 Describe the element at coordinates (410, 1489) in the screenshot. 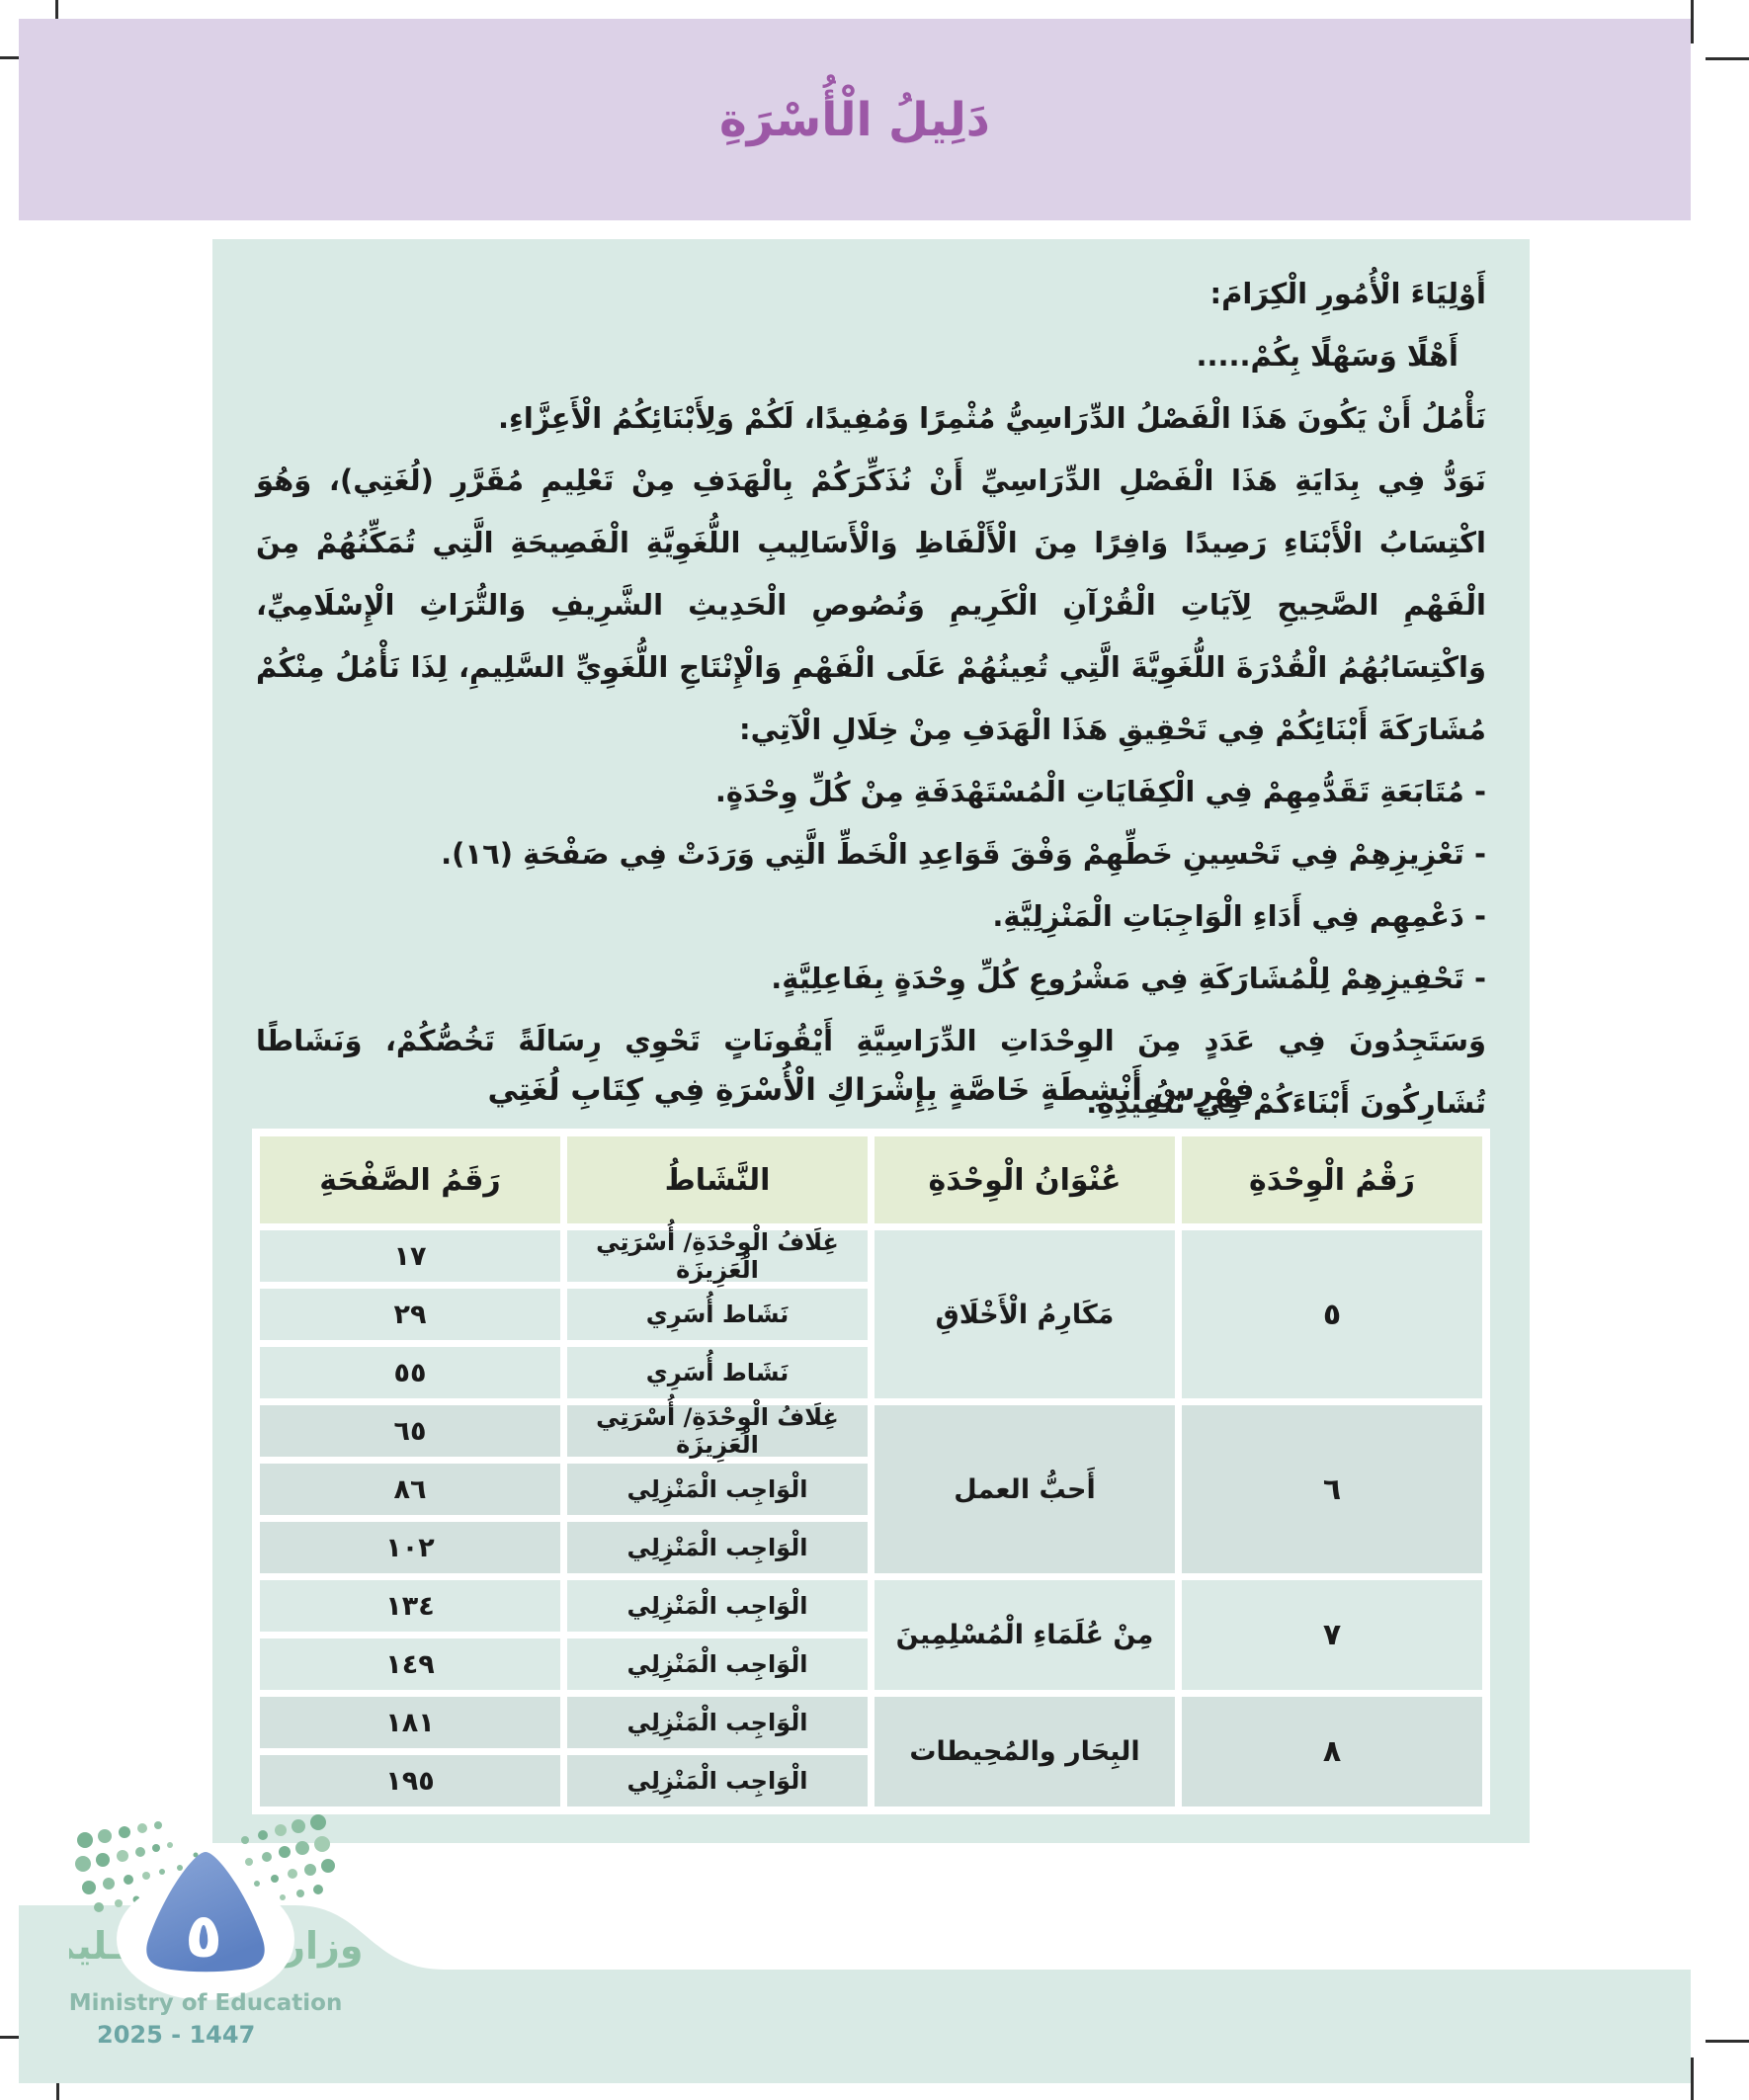

I see `page-number-cell: ٨٦` at that location.